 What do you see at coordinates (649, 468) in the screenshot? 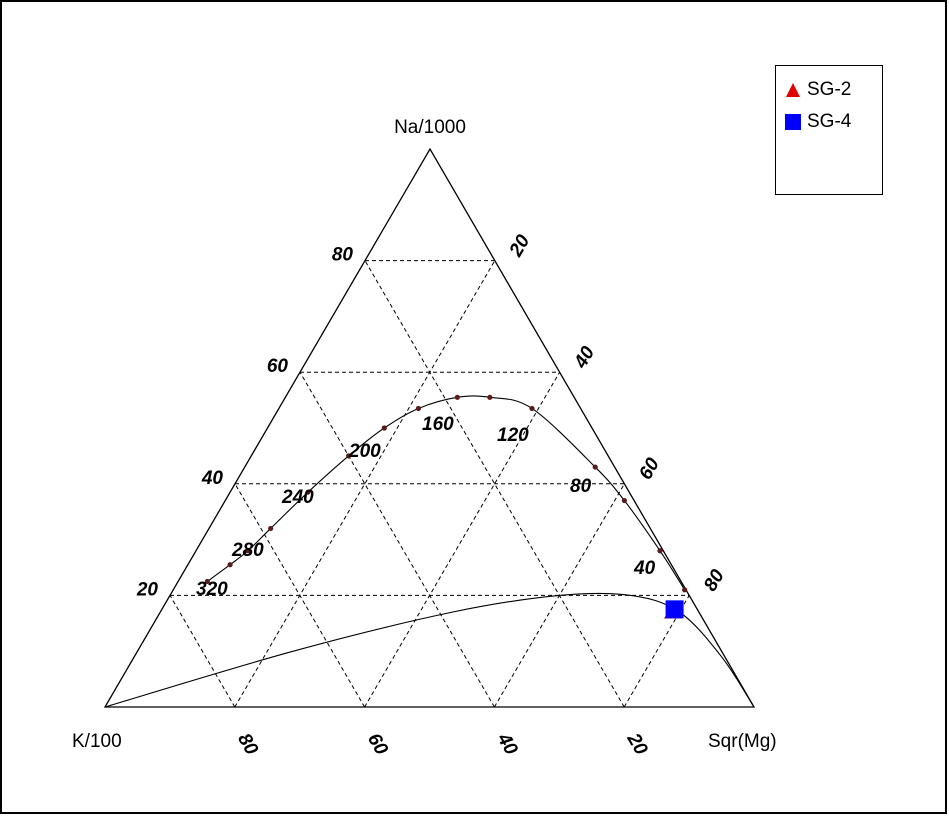
I see `tick-label-right: 60` at bounding box center [649, 468].